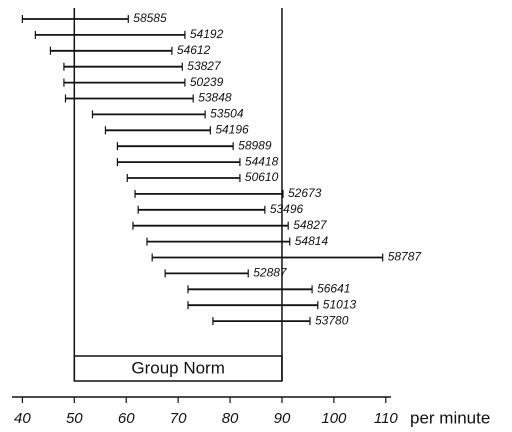  What do you see at coordinates (22, 418) in the screenshot?
I see `x-tick-label: 40` at bounding box center [22, 418].